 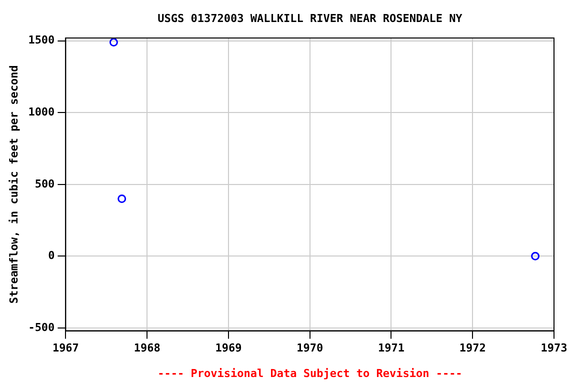 I want to click on text: ---- Provisional Data Subject to Revision ----, so click(x=310, y=373).